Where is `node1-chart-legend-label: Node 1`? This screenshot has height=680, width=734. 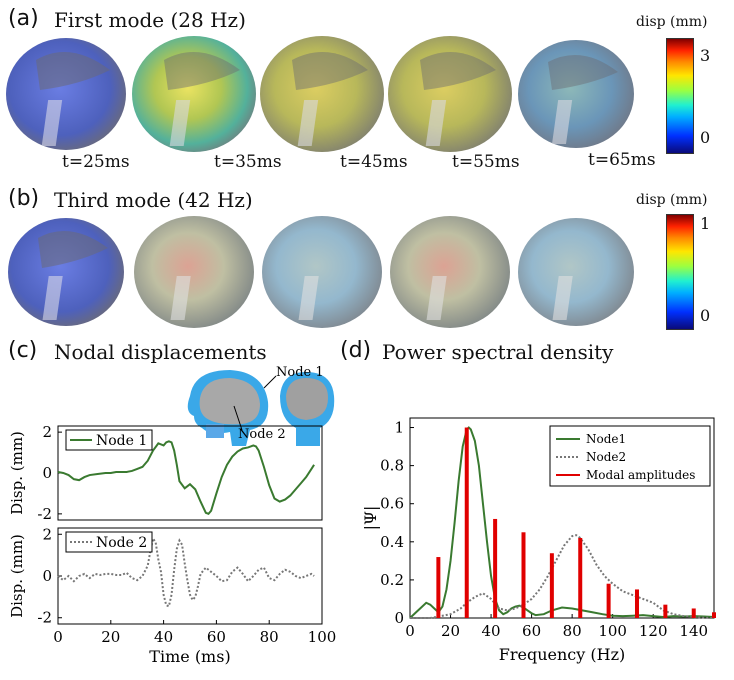 node1-chart-legend-label: Node 1 is located at coordinates (121, 441).